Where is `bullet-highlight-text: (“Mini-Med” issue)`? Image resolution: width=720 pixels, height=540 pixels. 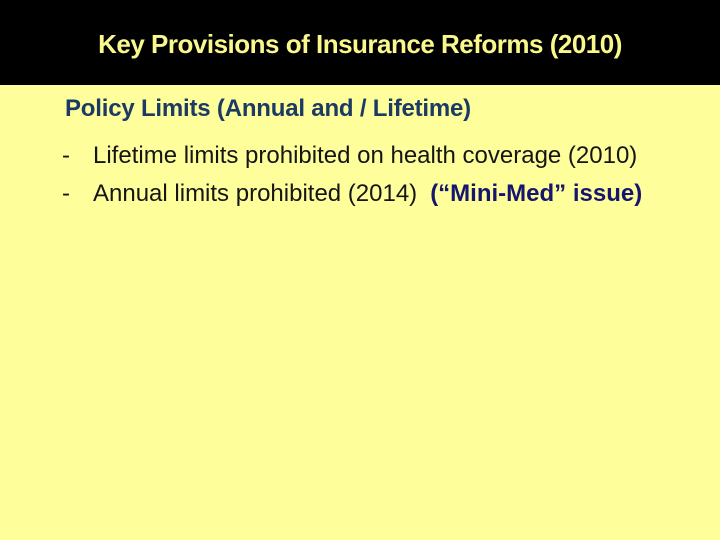
bullet-highlight-text: (“Mini-Med” issue) is located at coordinates (536, 193).